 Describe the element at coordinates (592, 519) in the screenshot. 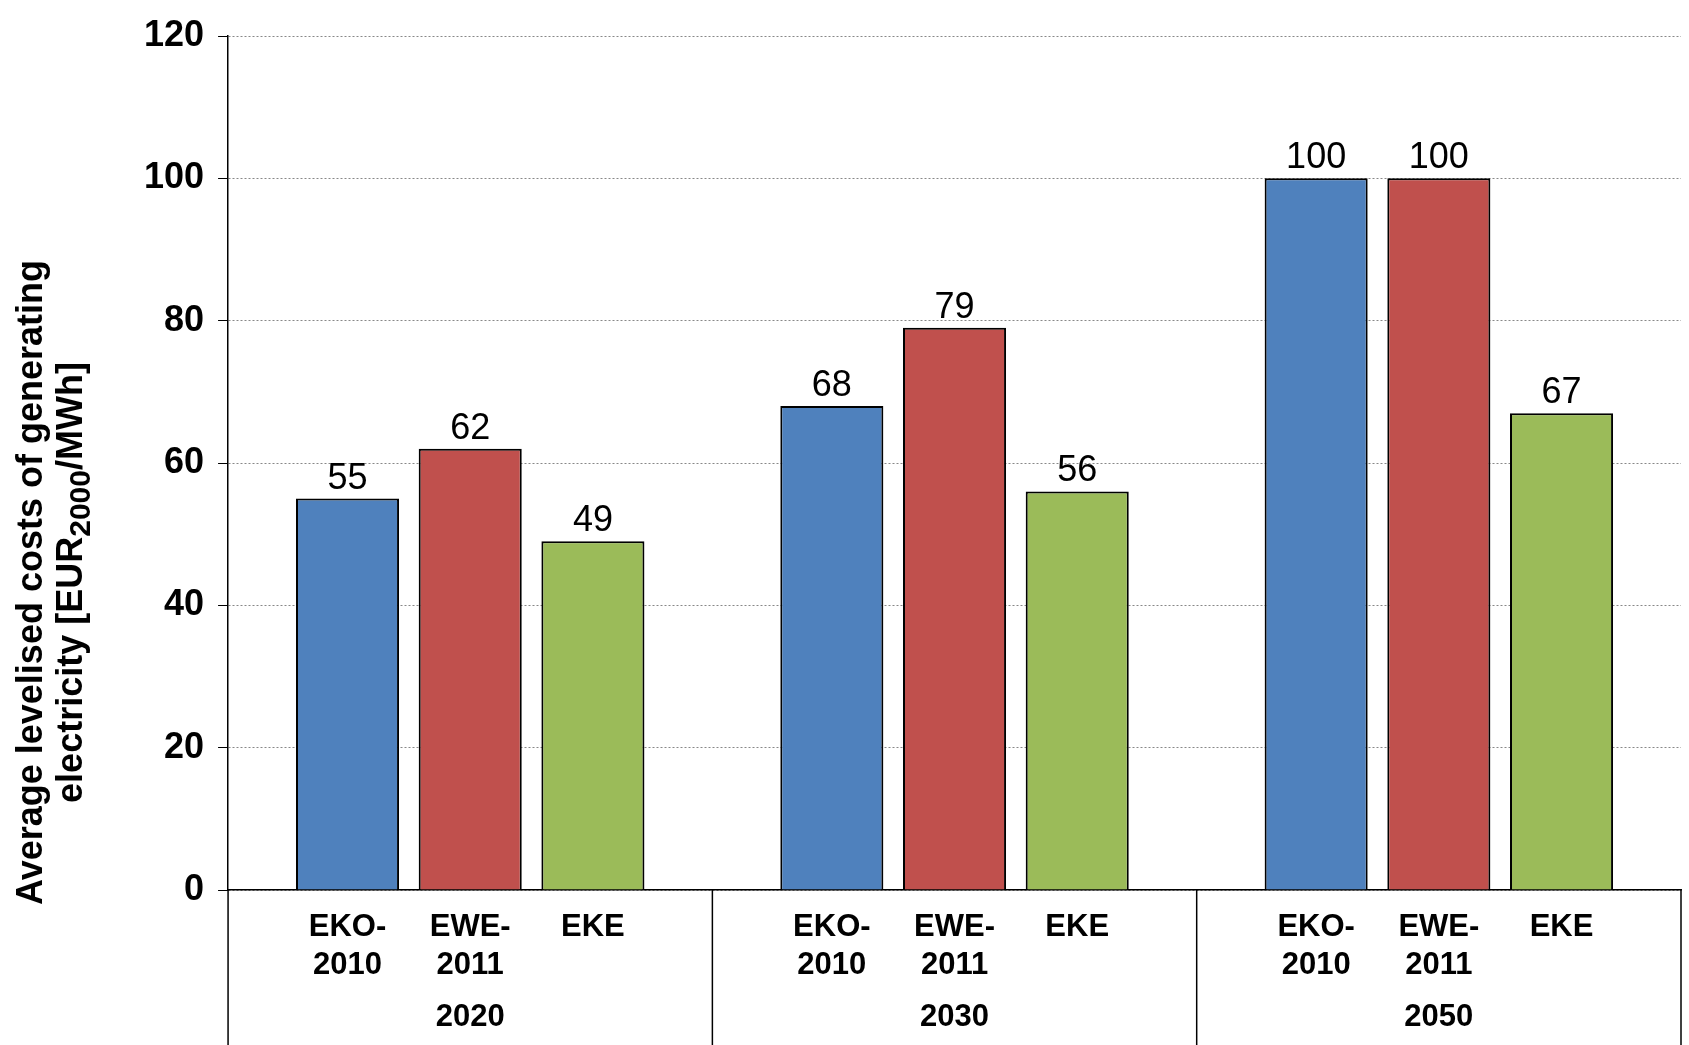

I see `data-label: 49` at that location.